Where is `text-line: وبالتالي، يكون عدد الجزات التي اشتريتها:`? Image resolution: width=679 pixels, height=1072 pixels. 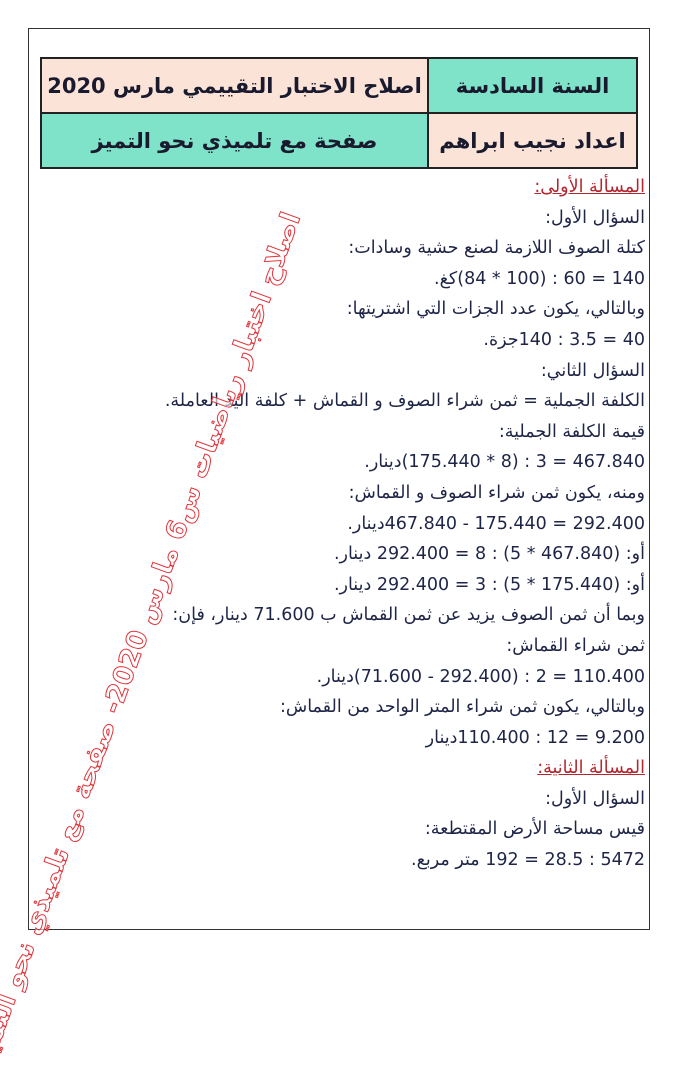
text-line: وبالتالي، يكون عدد الجزات التي اشتريتها: is located at coordinates (365, 309).